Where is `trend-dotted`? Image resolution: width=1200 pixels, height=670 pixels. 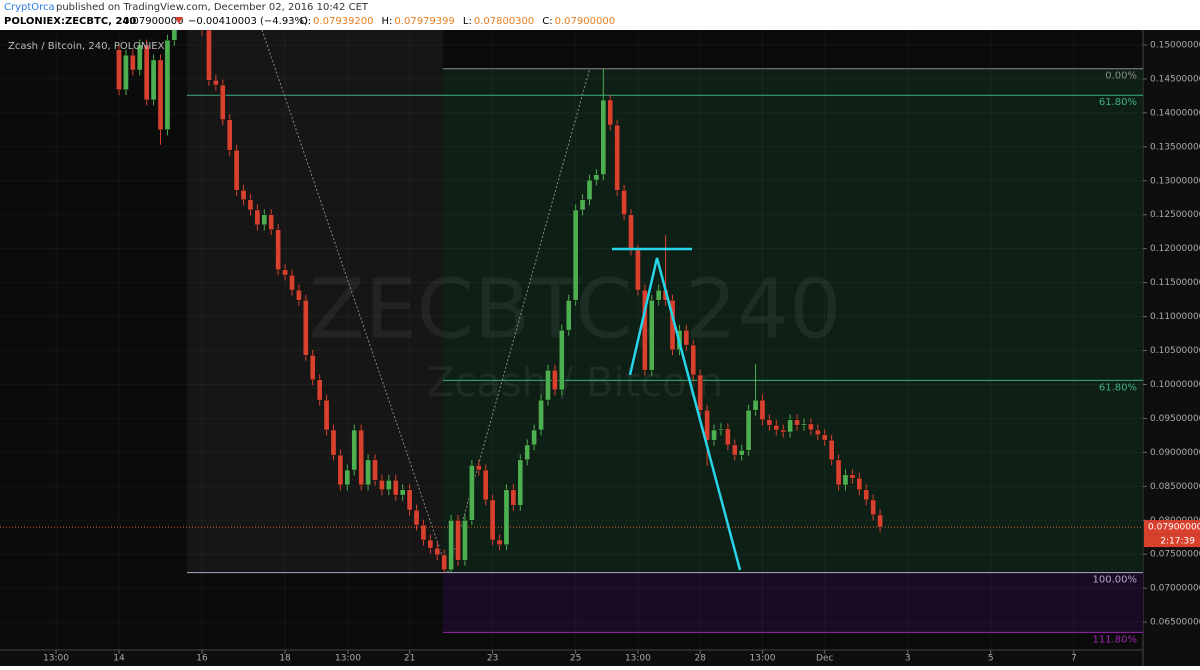 trend-dotted is located at coordinates (519, 320).